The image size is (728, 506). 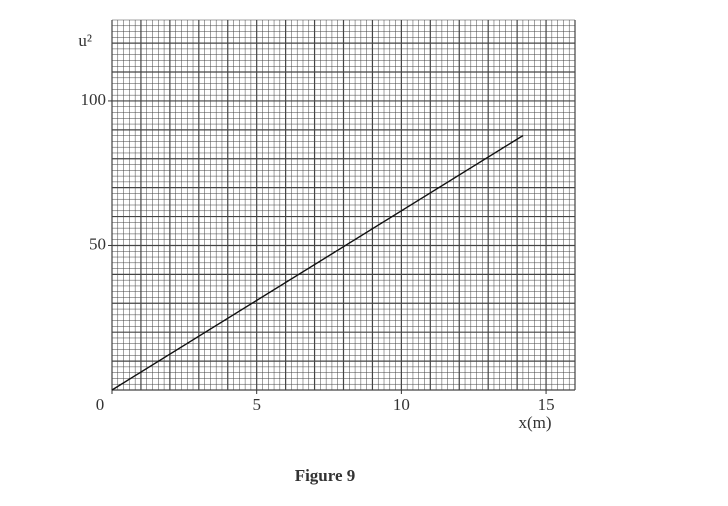 I want to click on y-tick-label: 50, so click(x=97, y=243).